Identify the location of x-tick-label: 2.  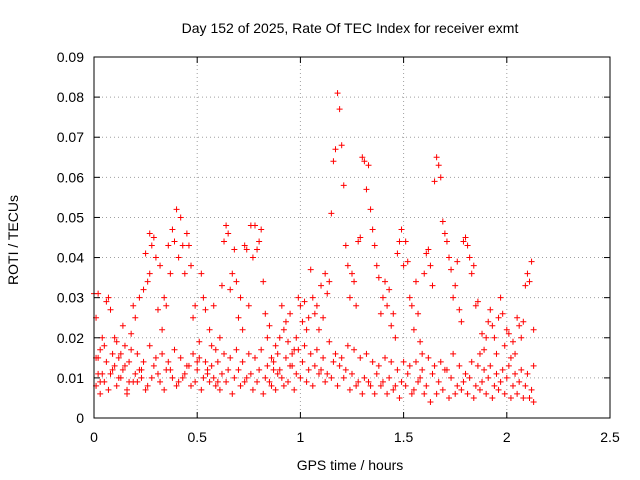
(507, 437).